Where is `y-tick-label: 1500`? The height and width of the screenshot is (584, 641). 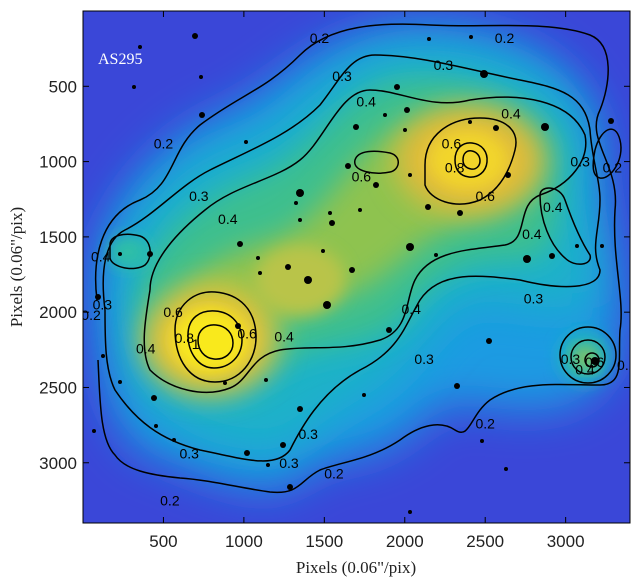 y-tick-label: 1500 is located at coordinates (58, 237).